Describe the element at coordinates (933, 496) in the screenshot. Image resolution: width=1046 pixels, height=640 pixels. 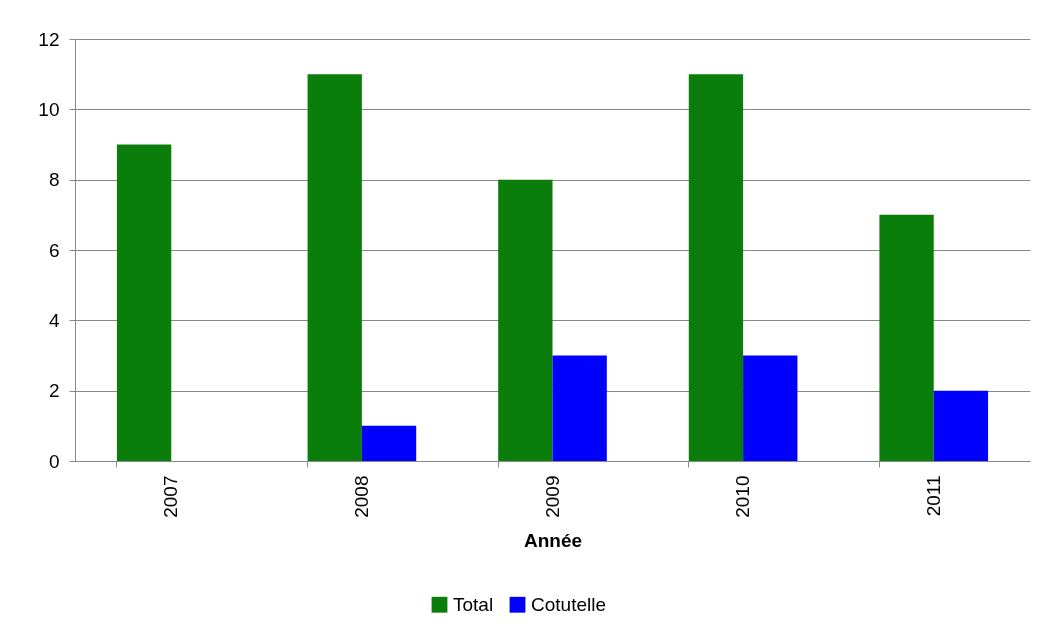
I see `x-tick-label: 2011` at that location.